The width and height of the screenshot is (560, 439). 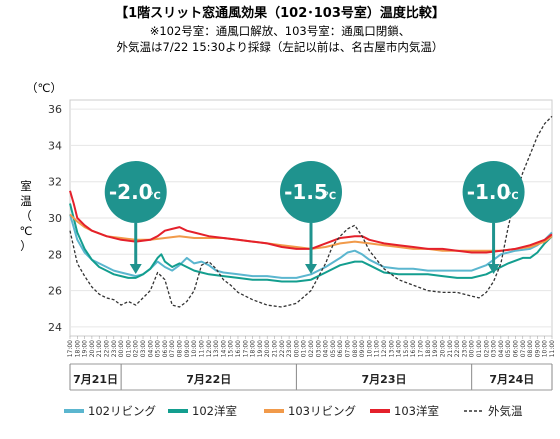 I want to click on day-axis: 7月21日 7月22日 7月23日 7月24日, so click(x=311, y=377).